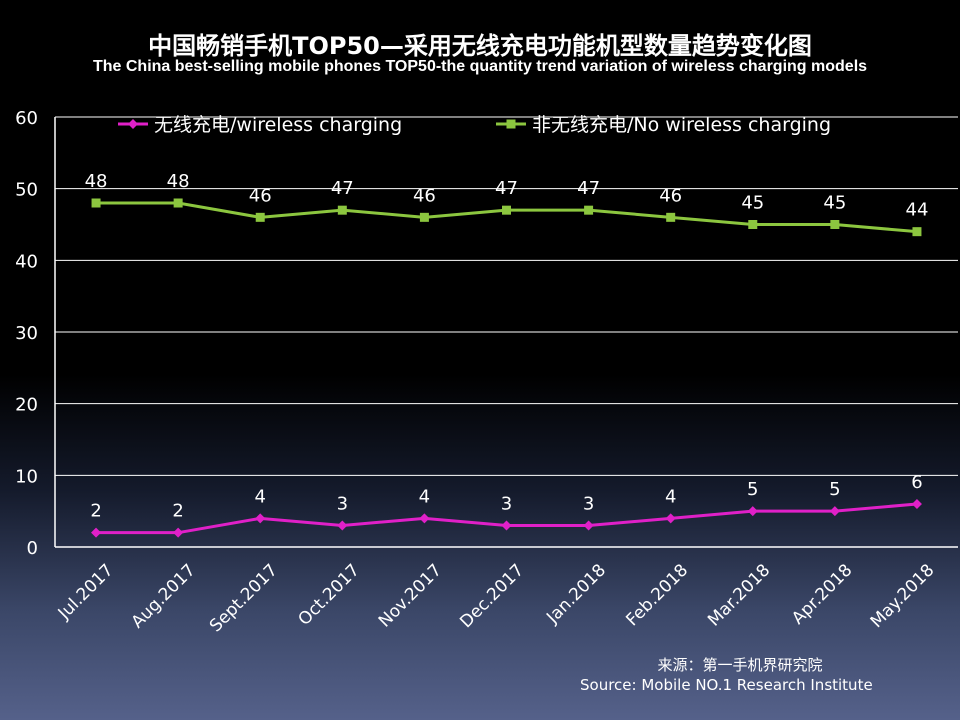  What do you see at coordinates (26, 333) in the screenshot?
I see `y-tick-label: 30` at bounding box center [26, 333].